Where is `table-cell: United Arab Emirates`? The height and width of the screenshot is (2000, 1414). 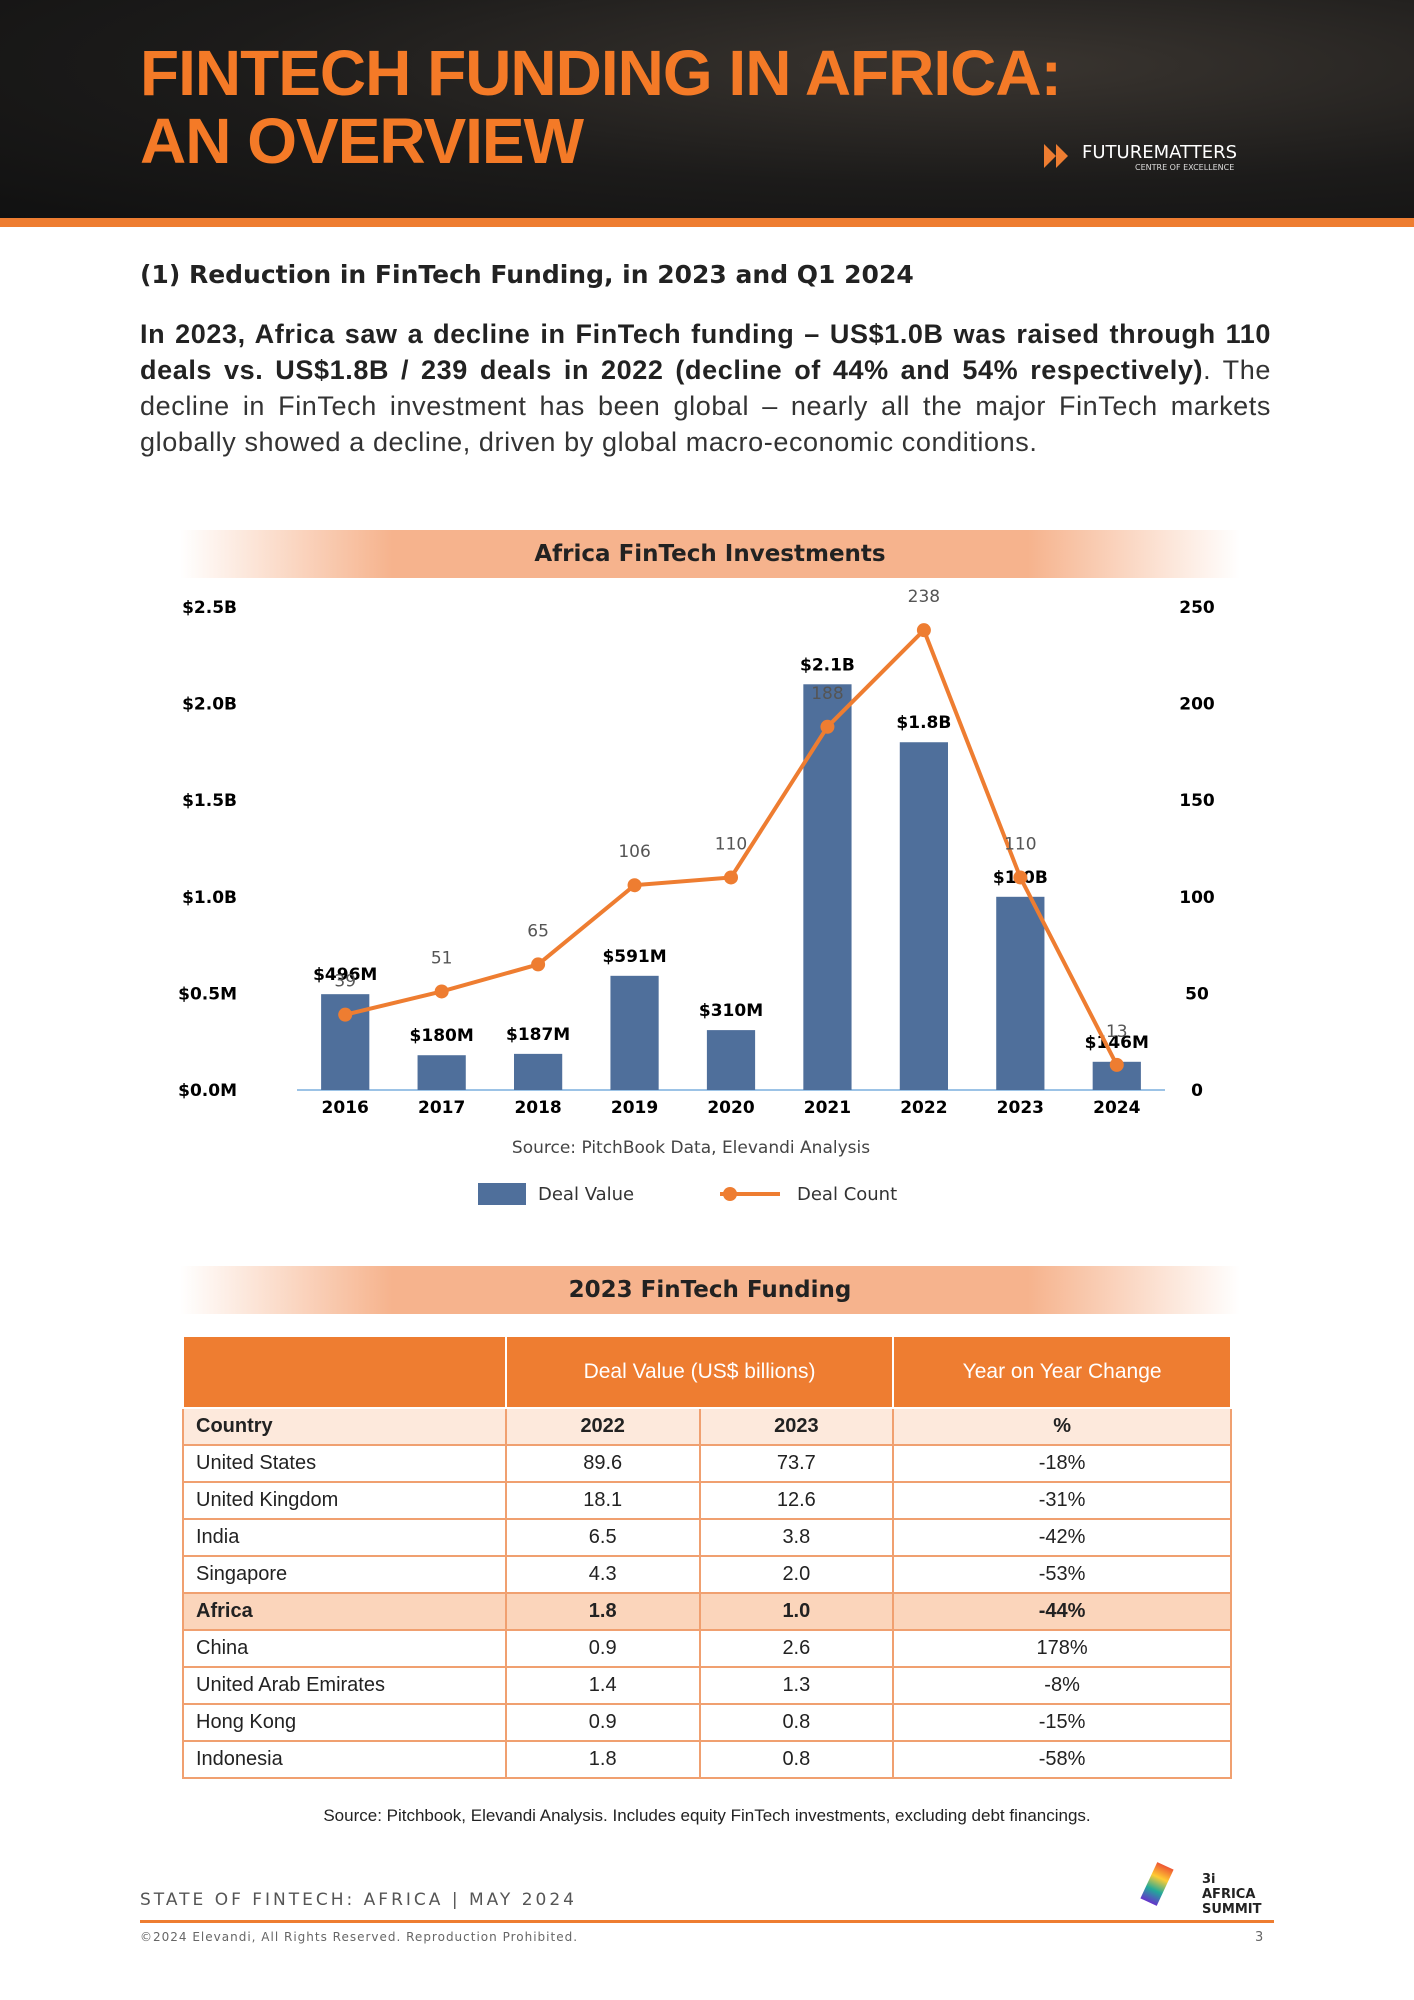
table-cell: United Arab Emirates is located at coordinates (344, 1685).